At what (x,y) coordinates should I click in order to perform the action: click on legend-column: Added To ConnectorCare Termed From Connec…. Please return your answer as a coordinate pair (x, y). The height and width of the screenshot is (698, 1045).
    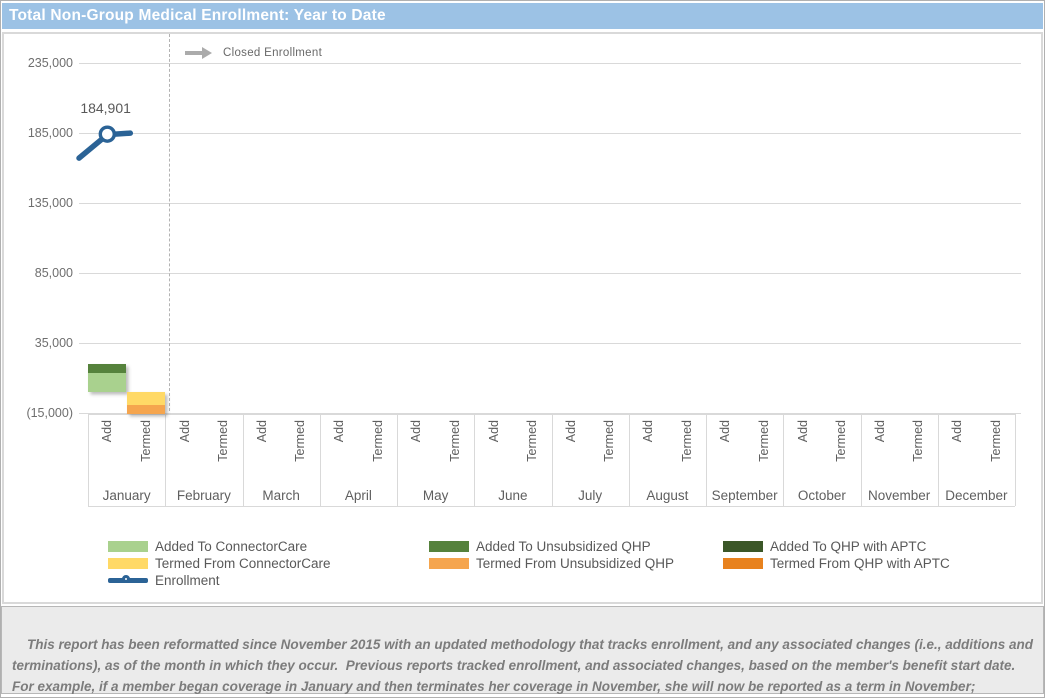
    Looking at the image, I should click on (219, 563).